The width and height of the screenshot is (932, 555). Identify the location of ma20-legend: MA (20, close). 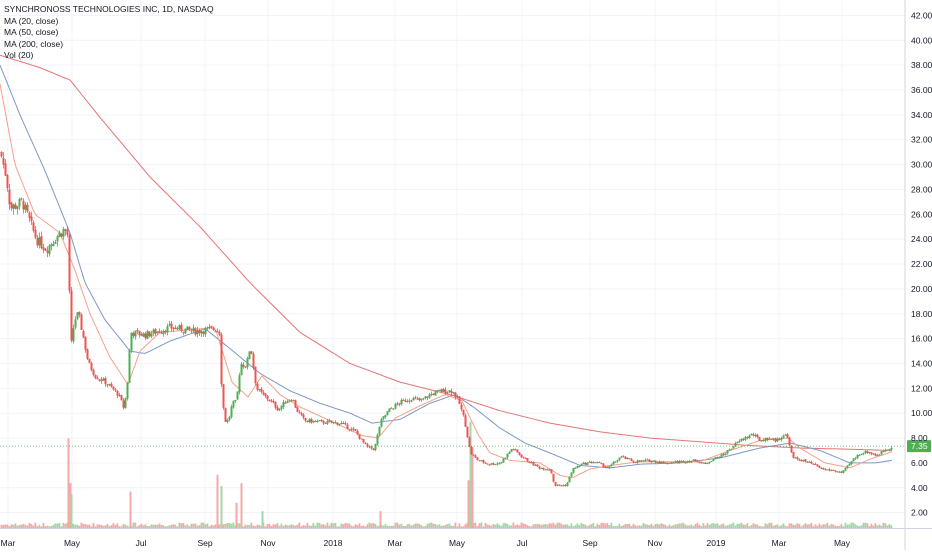
(31, 20).